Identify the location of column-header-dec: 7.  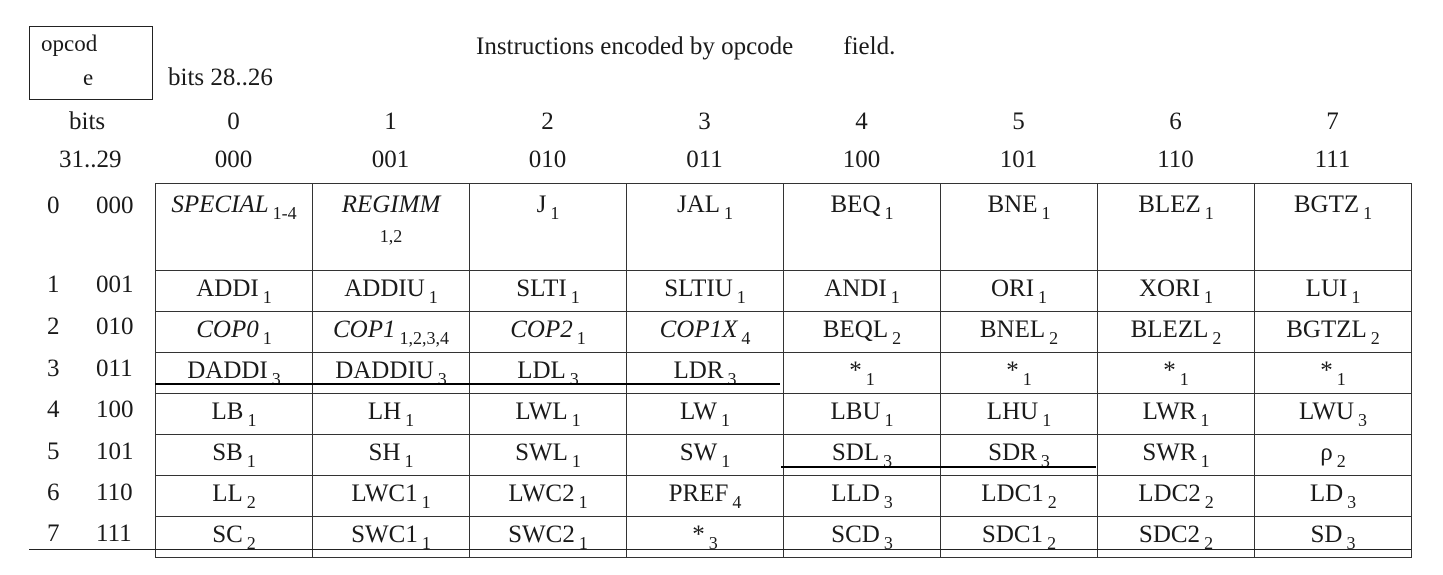
(1332, 121).